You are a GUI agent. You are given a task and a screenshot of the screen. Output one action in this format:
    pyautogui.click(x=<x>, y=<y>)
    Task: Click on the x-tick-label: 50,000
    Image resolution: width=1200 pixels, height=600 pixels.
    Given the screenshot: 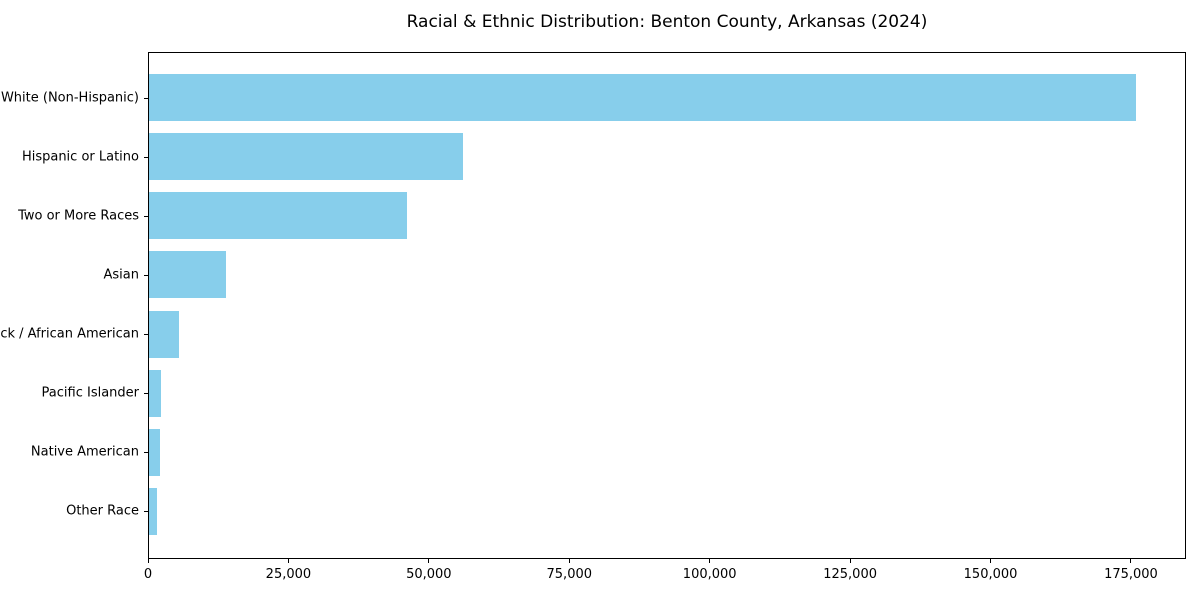 What is the action you would take?
    pyautogui.click(x=429, y=574)
    